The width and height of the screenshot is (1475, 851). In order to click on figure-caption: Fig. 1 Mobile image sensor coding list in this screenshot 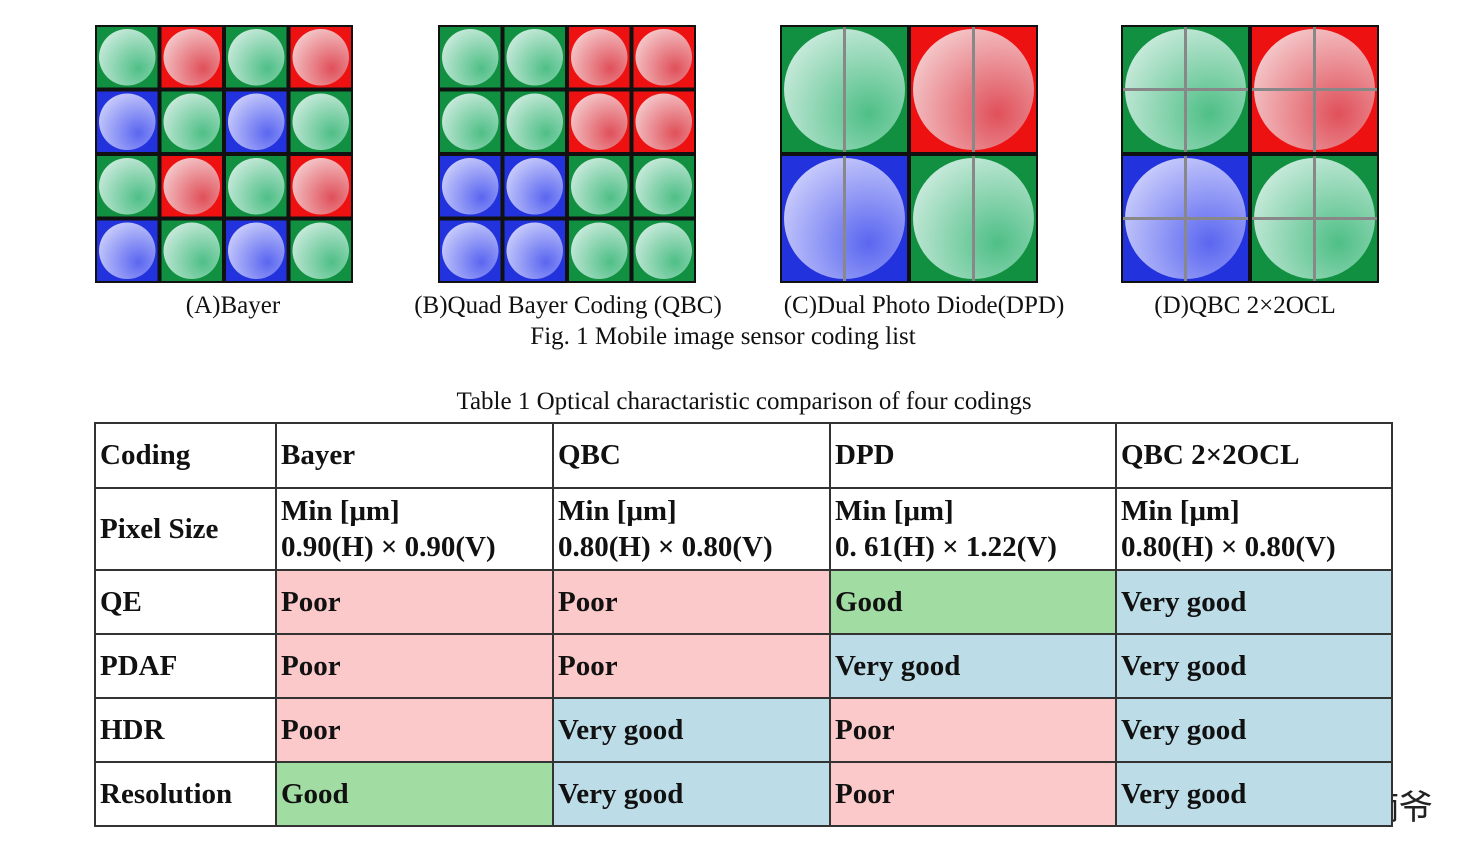, I will do `click(723, 336)`.